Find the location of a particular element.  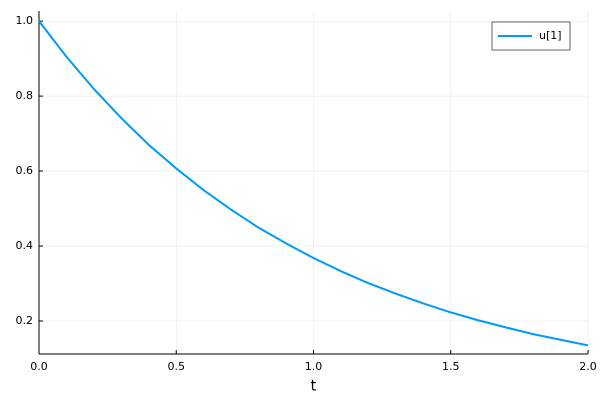

y-tick-label: 0.4 is located at coordinates (25, 245).